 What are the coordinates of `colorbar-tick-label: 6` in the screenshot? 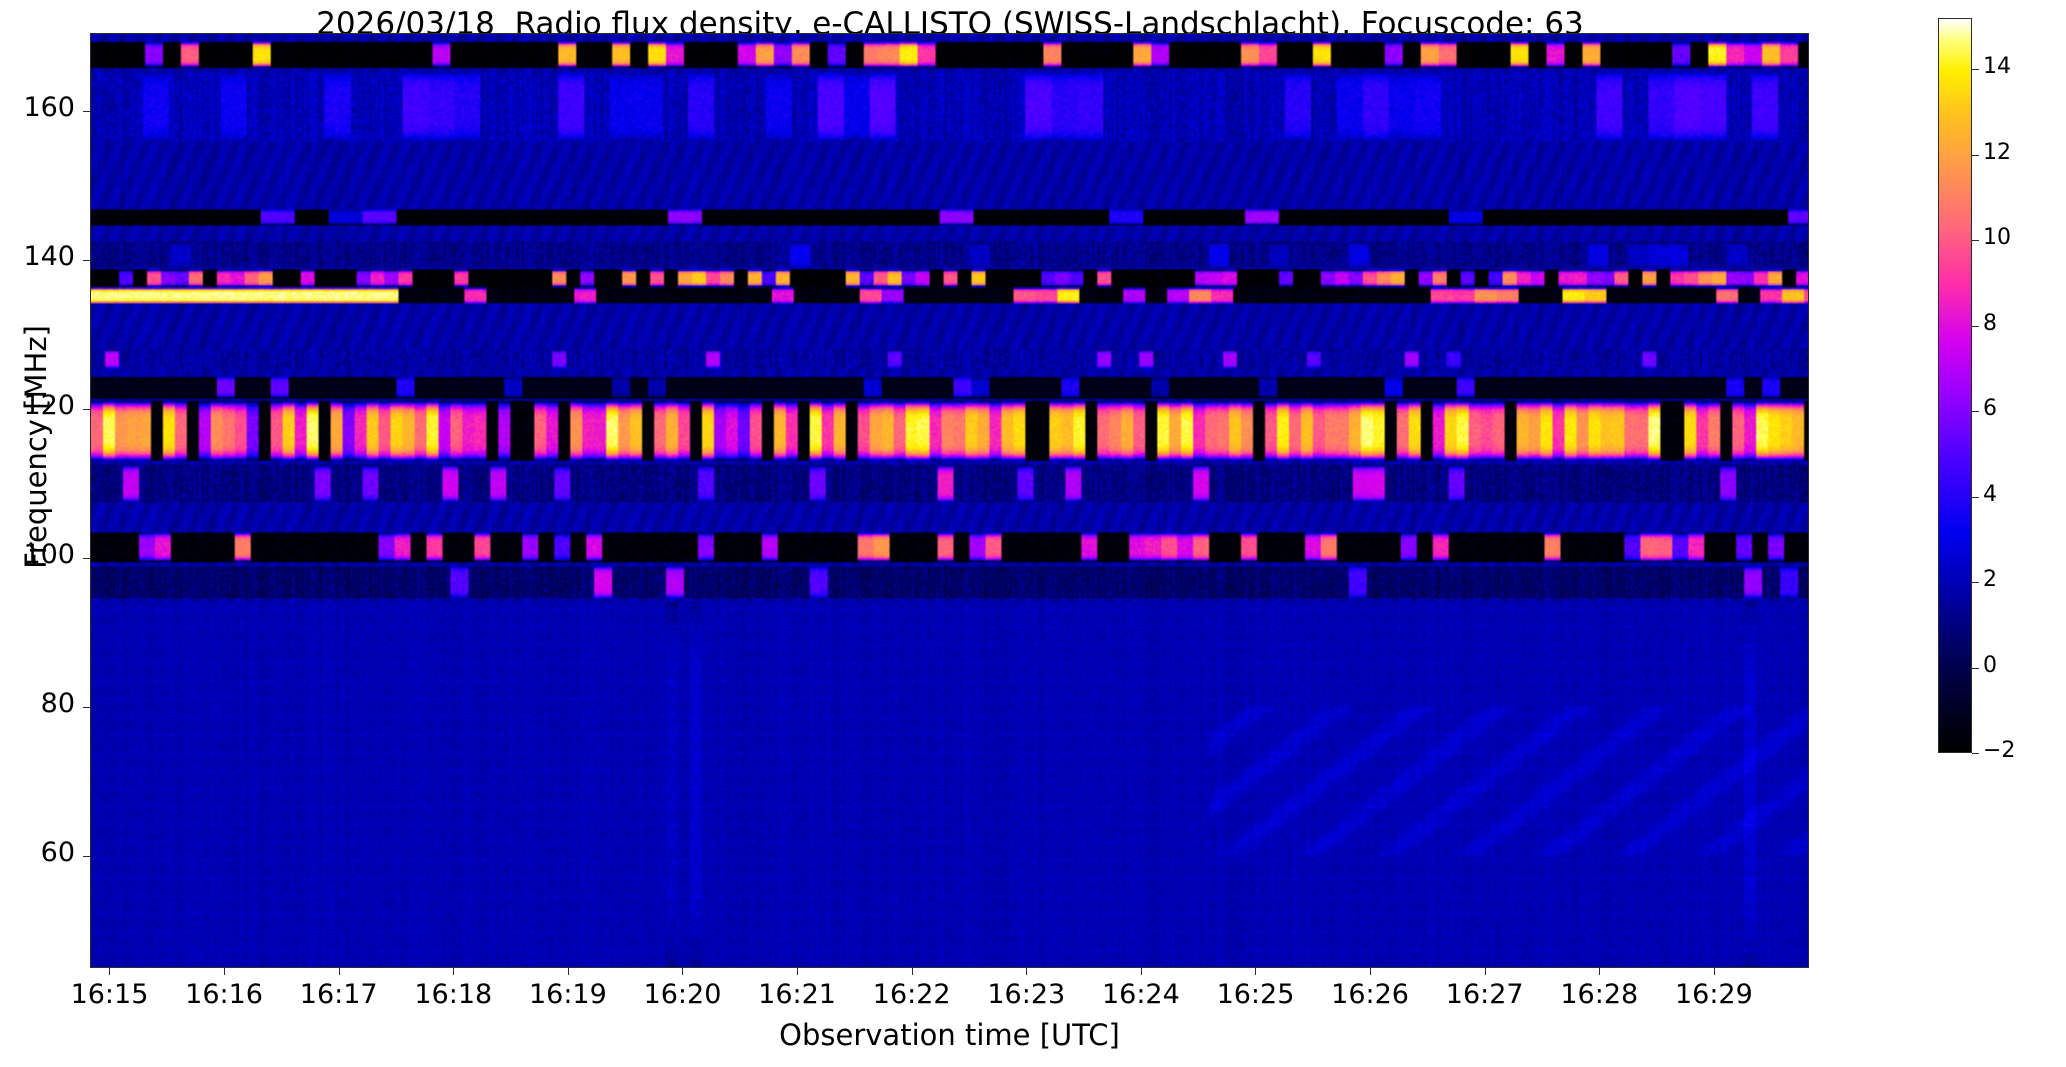 It's located at (1990, 409).